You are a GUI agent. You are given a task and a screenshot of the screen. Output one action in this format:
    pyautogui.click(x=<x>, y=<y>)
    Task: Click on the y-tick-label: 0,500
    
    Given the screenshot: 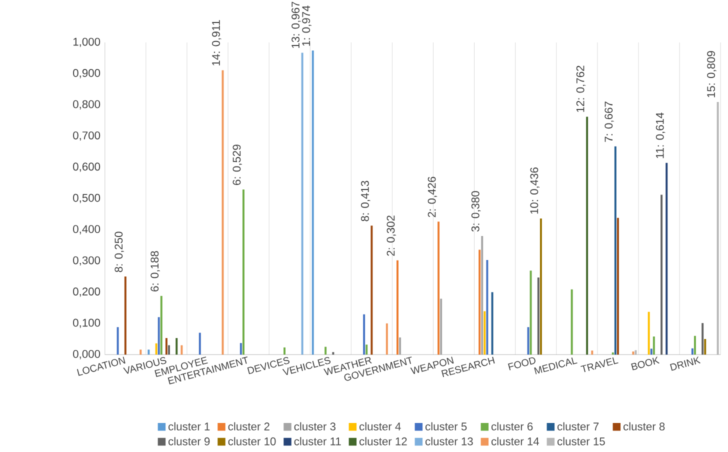 What is the action you would take?
    pyautogui.click(x=86, y=198)
    